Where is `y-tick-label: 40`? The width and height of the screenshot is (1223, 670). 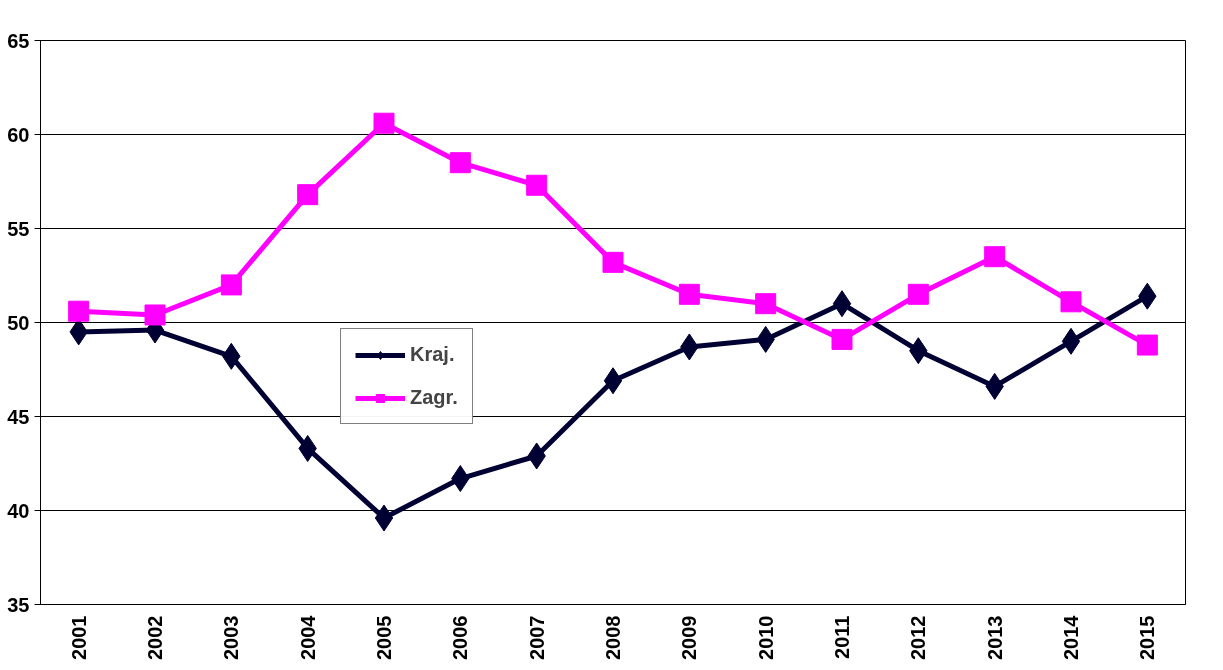 y-tick-label: 40 is located at coordinates (18, 510).